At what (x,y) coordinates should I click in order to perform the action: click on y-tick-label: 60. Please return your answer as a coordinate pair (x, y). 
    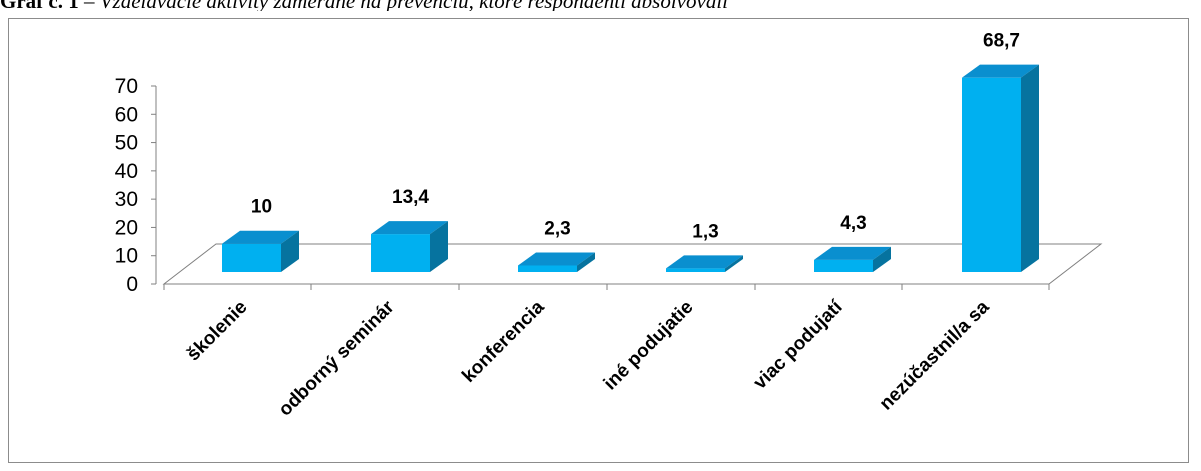
    Looking at the image, I should click on (126, 114).